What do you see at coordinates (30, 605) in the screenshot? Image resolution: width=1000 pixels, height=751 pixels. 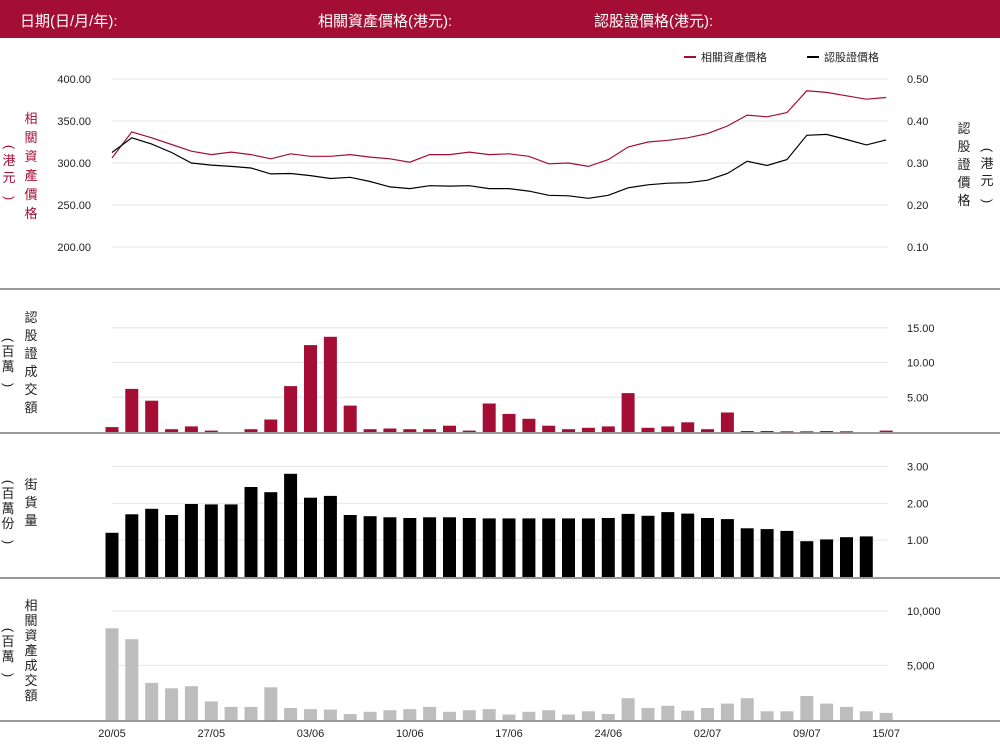 I see `asset-turnover-title-char: 相` at bounding box center [30, 605].